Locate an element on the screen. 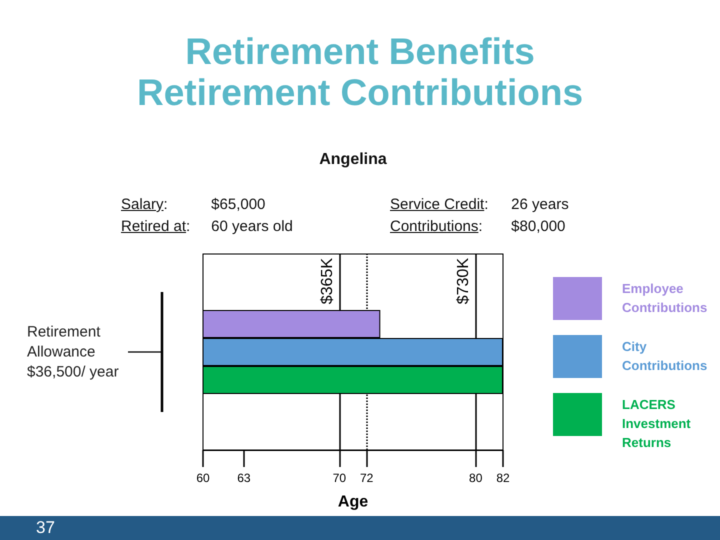 The height and width of the screenshot is (540, 720). y-tick-label: Retirement Allowance $36,500/ year is located at coordinates (73, 352).